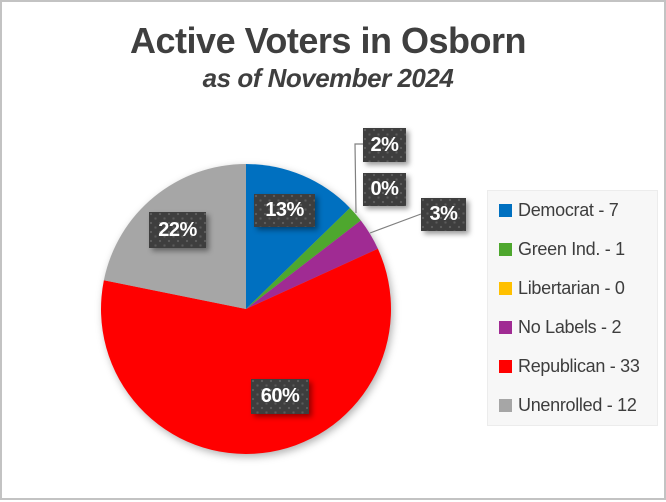 The image size is (666, 502). I want to click on legend-item-unenrolled: Unenrolled - 12, so click(572, 405).